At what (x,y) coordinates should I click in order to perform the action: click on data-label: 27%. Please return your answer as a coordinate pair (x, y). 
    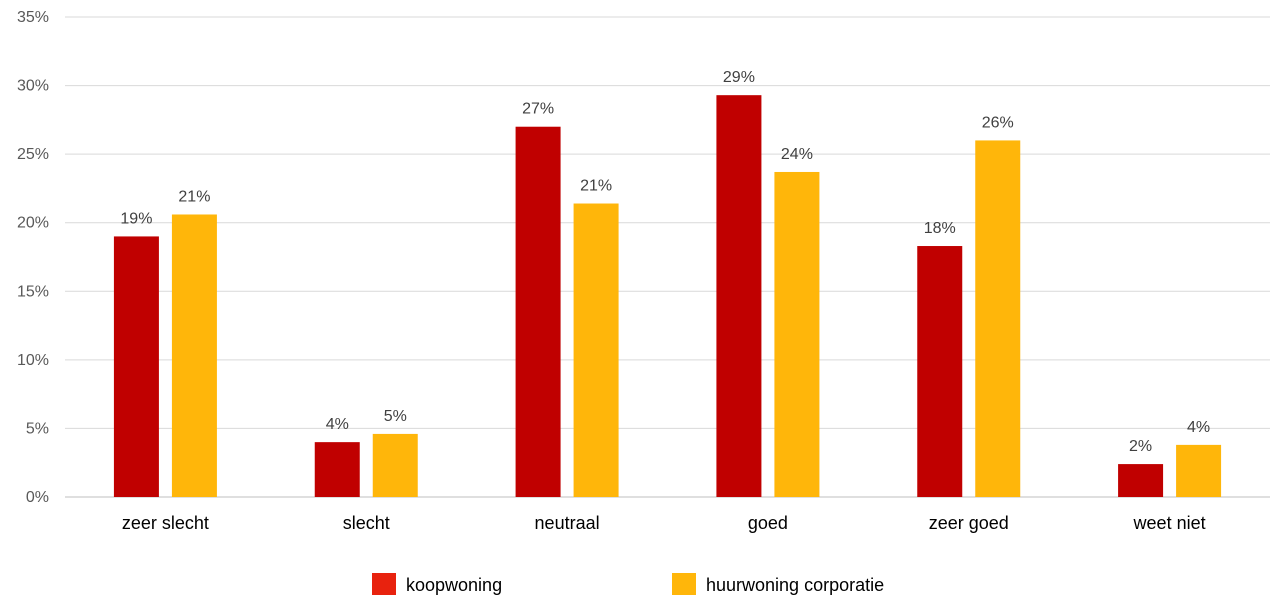
    Looking at the image, I should click on (538, 109).